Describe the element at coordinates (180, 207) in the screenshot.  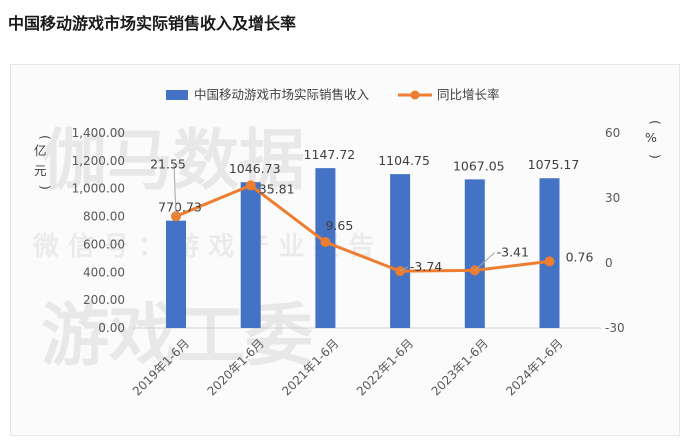
I see `bar-value-label: 770.73` at that location.